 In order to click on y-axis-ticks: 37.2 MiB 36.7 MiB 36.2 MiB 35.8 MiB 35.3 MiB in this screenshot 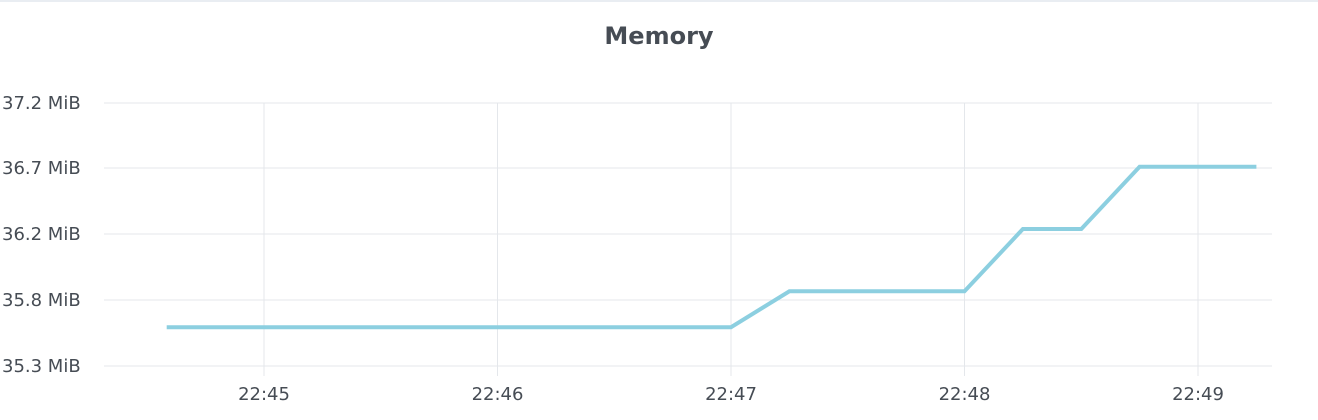, I will do `click(41, 235)`.